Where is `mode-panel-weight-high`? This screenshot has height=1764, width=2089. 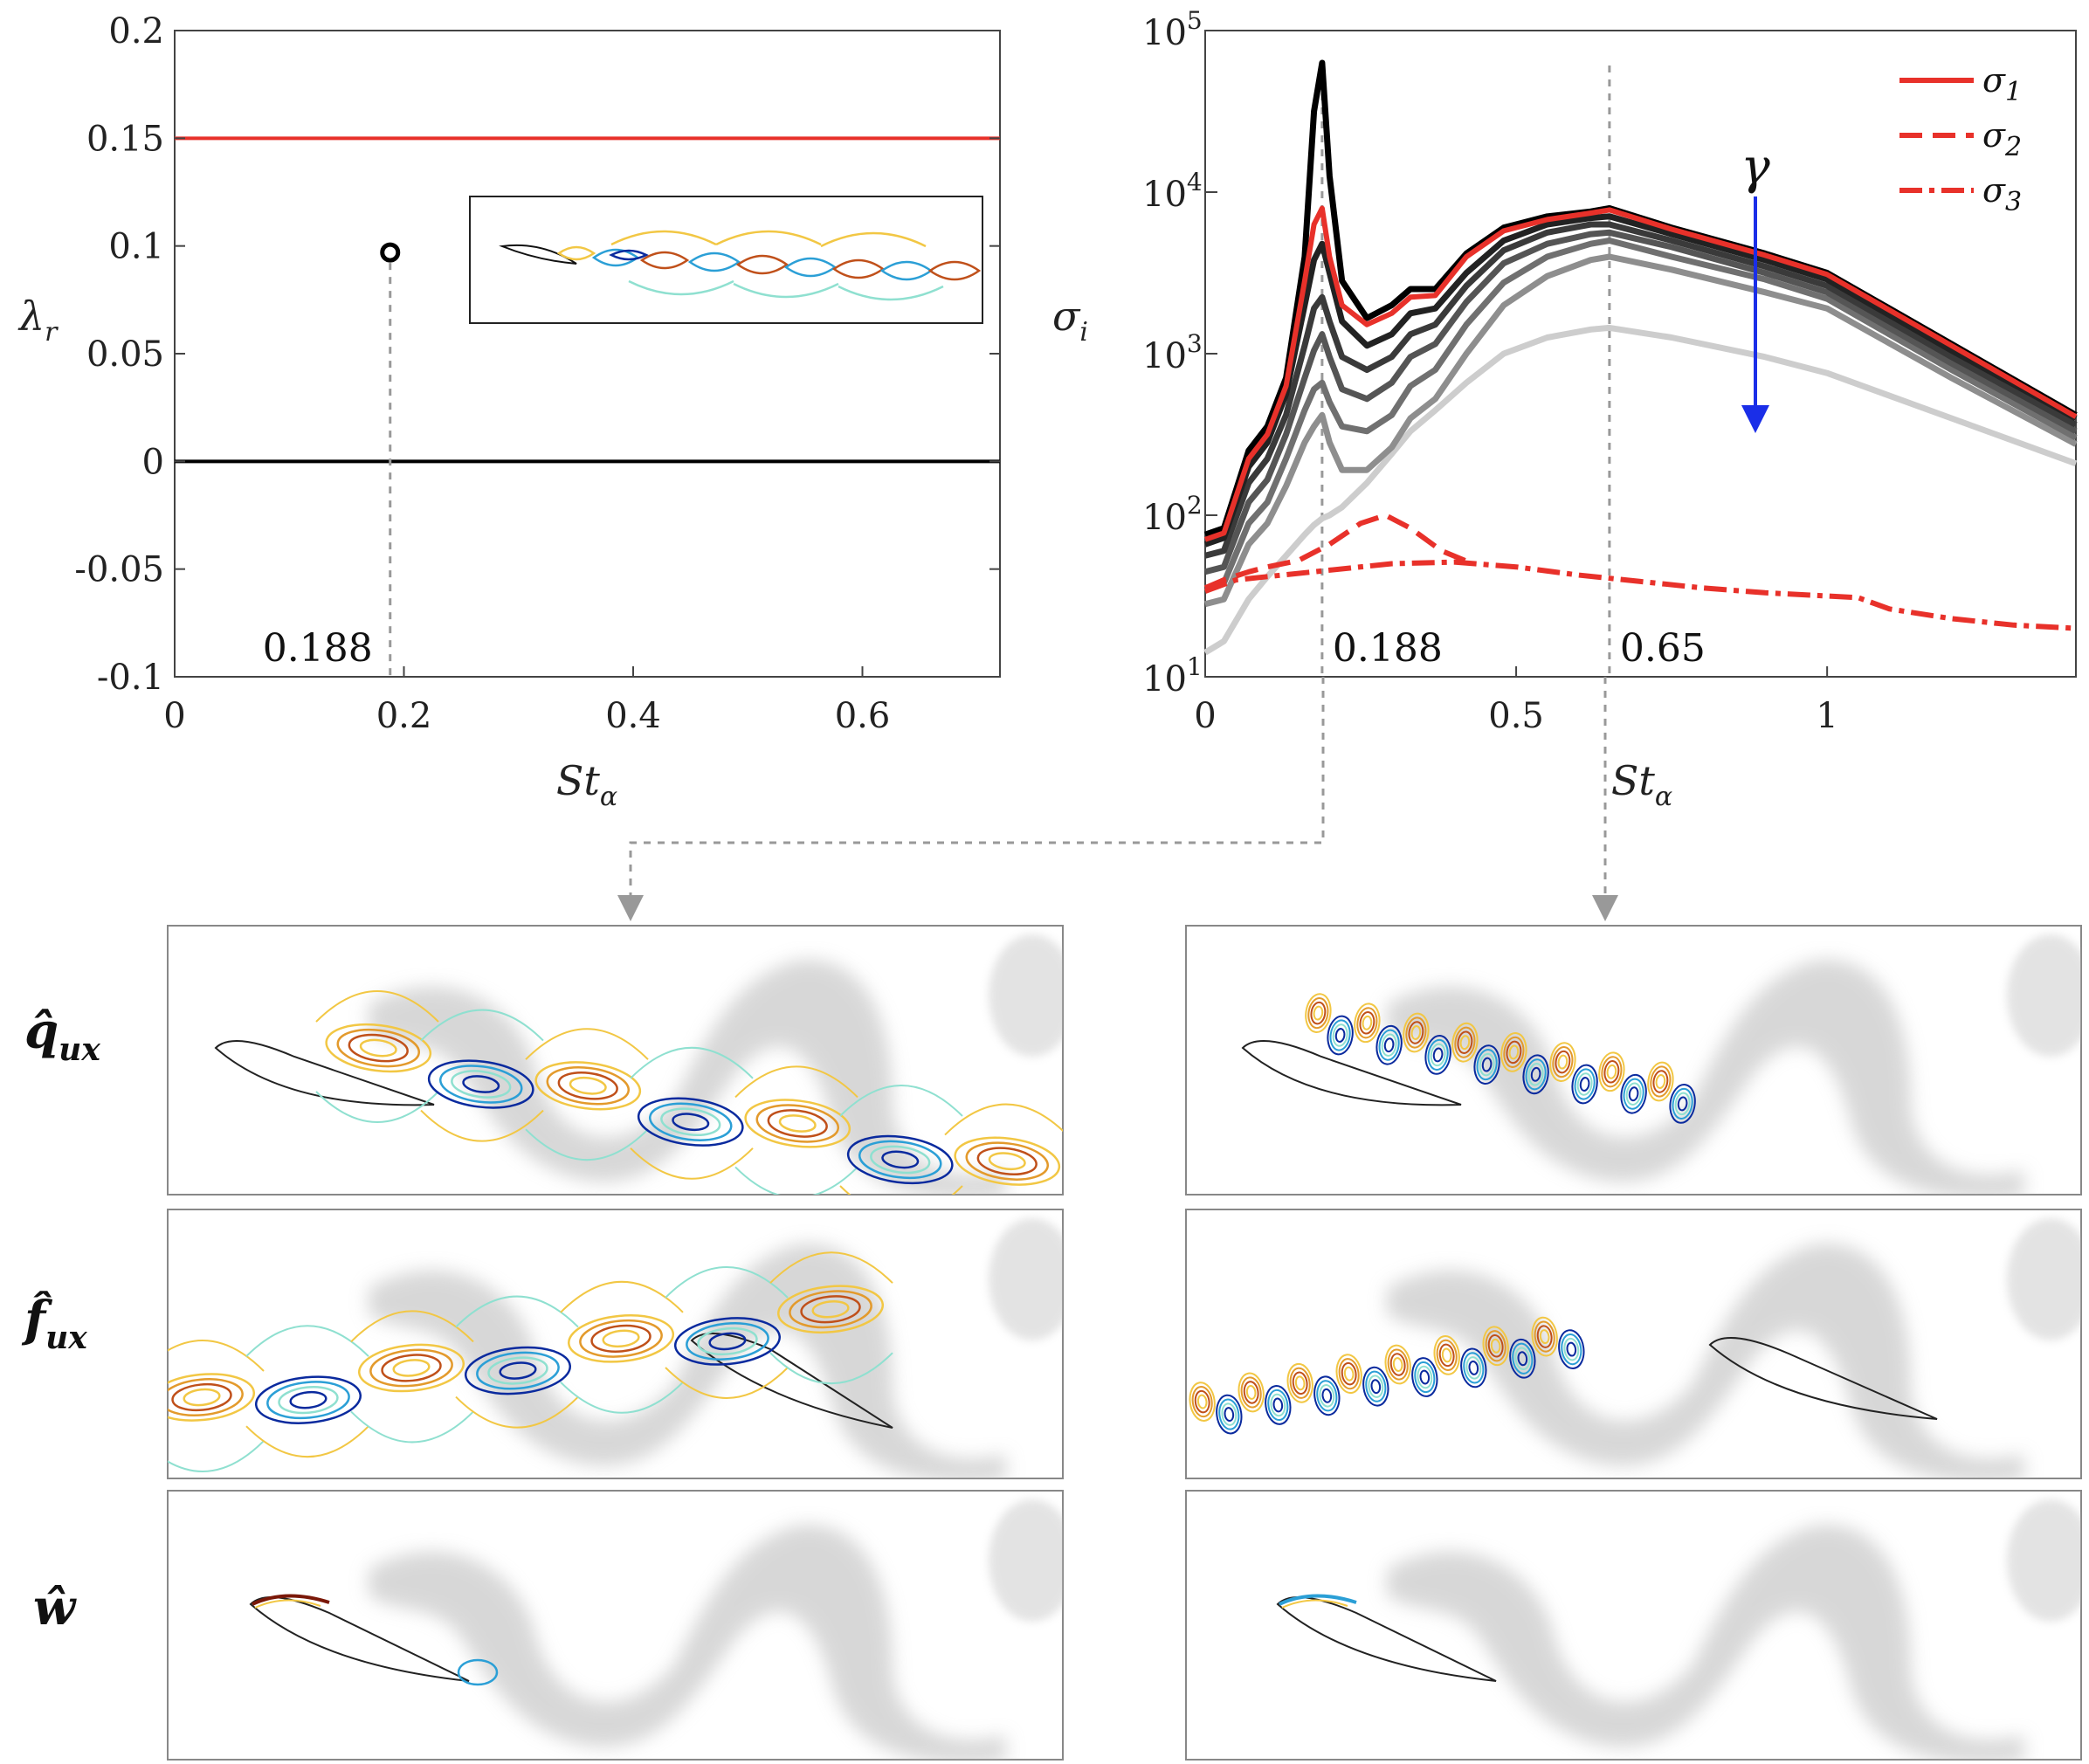
mode-panel-weight-high is located at coordinates (1634, 1626).